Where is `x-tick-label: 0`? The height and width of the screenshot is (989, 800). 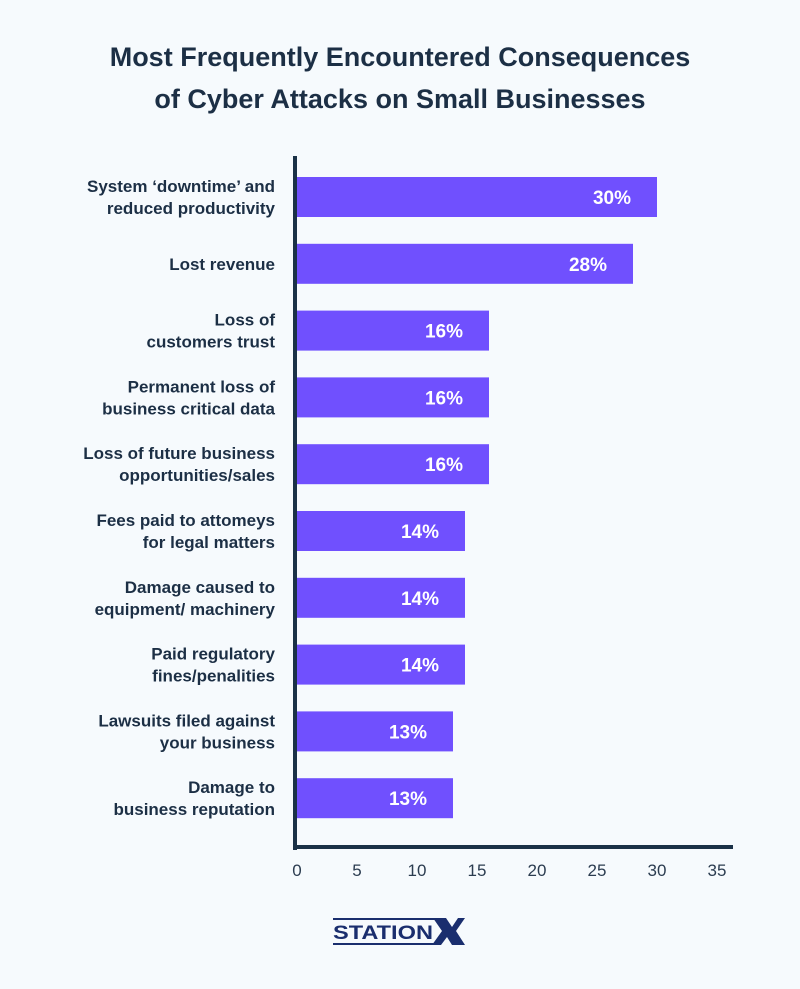 x-tick-label: 0 is located at coordinates (296, 870).